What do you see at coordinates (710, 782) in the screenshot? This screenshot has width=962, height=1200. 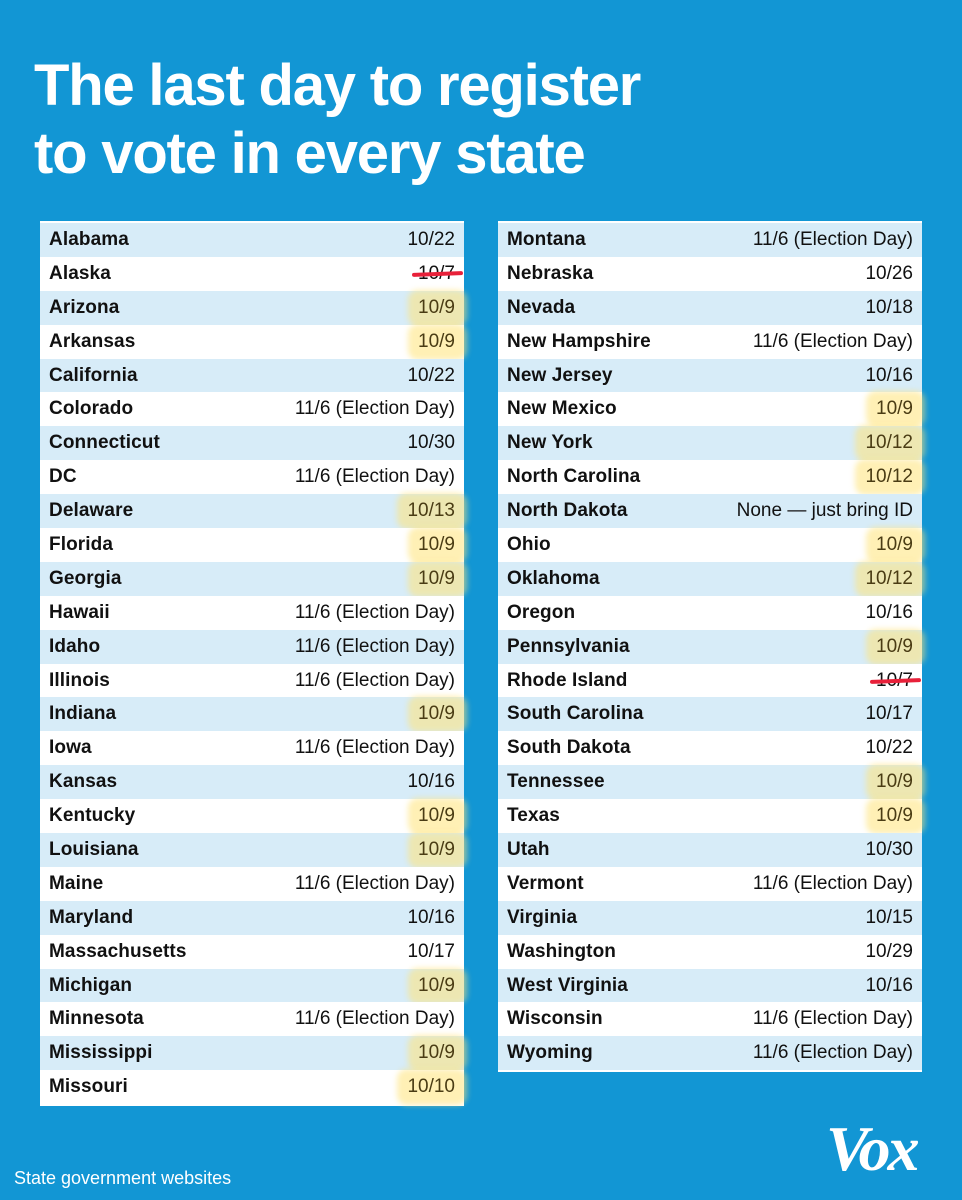 I see `state-row: Tennessee 10/9` at bounding box center [710, 782].